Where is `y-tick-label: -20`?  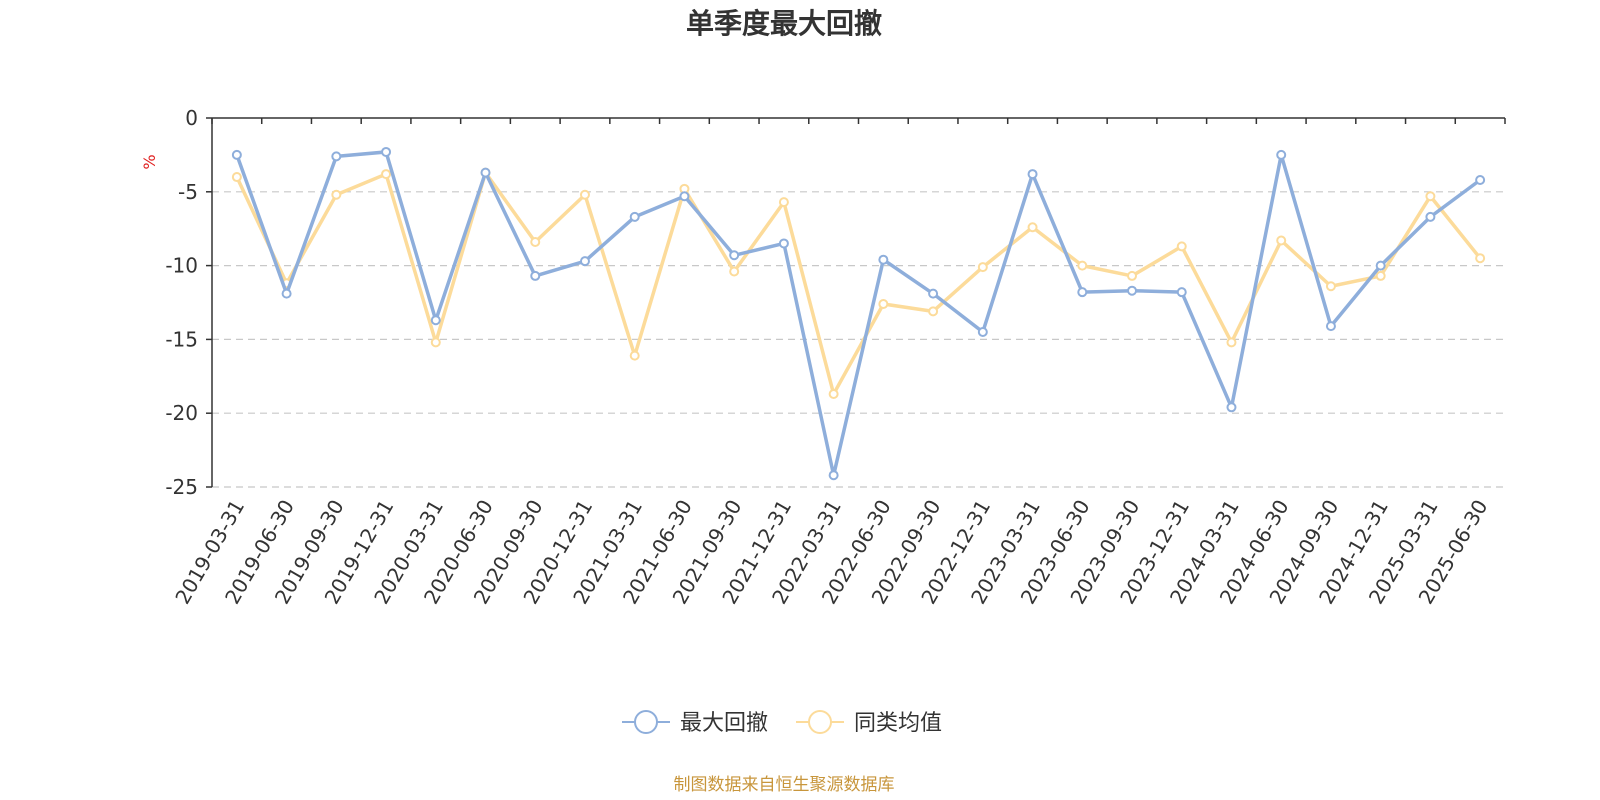 y-tick-label: -20 is located at coordinates (181, 413).